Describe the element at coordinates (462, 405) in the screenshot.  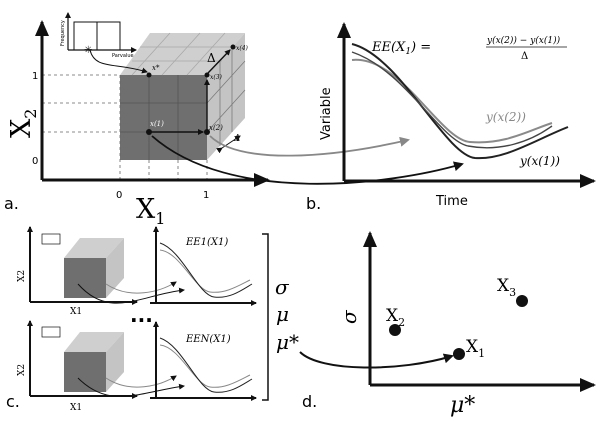
I see `x-axis-title-d: μ*` at that location.